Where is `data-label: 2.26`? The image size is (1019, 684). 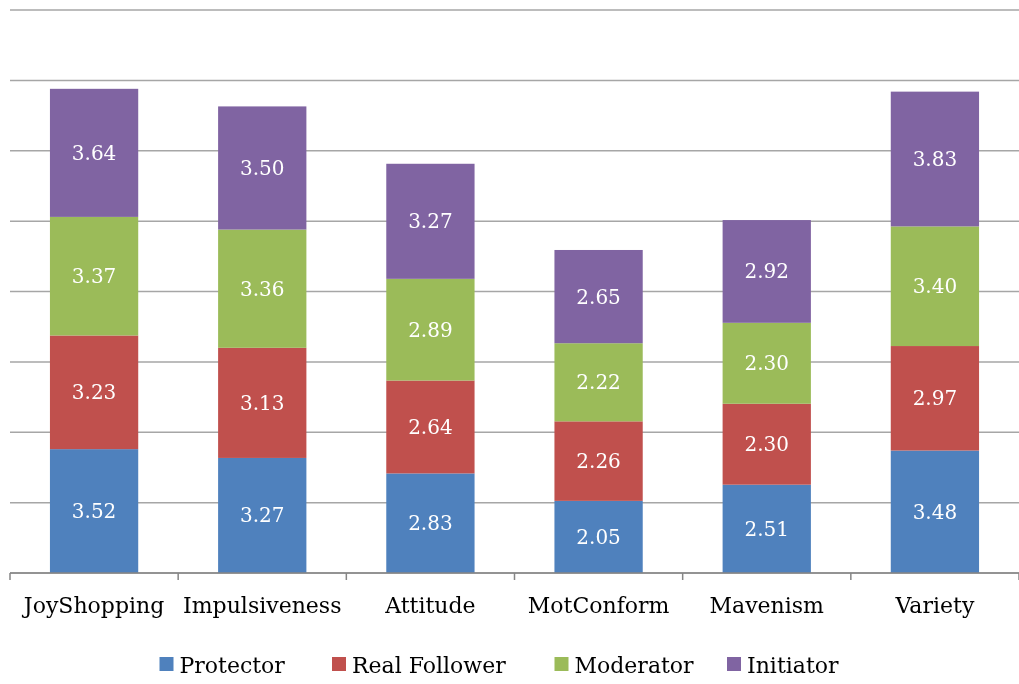 data-label: 2.26 is located at coordinates (598, 461).